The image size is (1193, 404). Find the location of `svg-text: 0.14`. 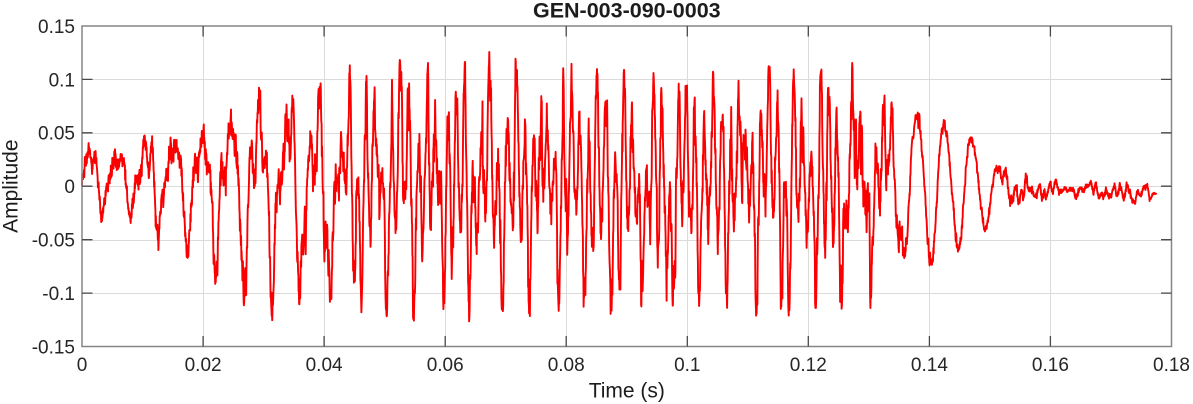

svg-text: 0.14 is located at coordinates (929, 365).